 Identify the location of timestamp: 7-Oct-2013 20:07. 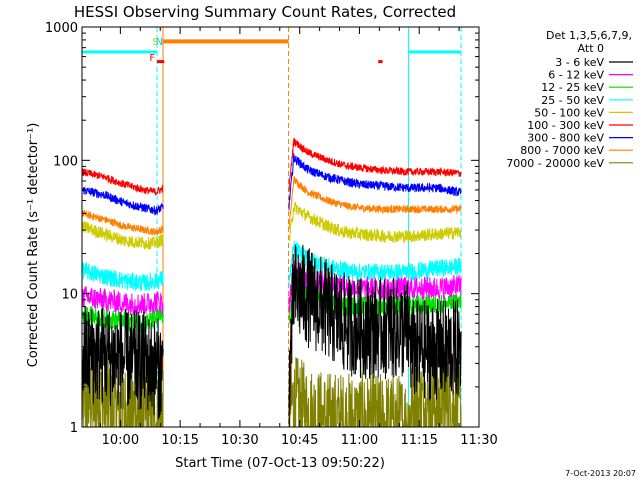
(600, 473).